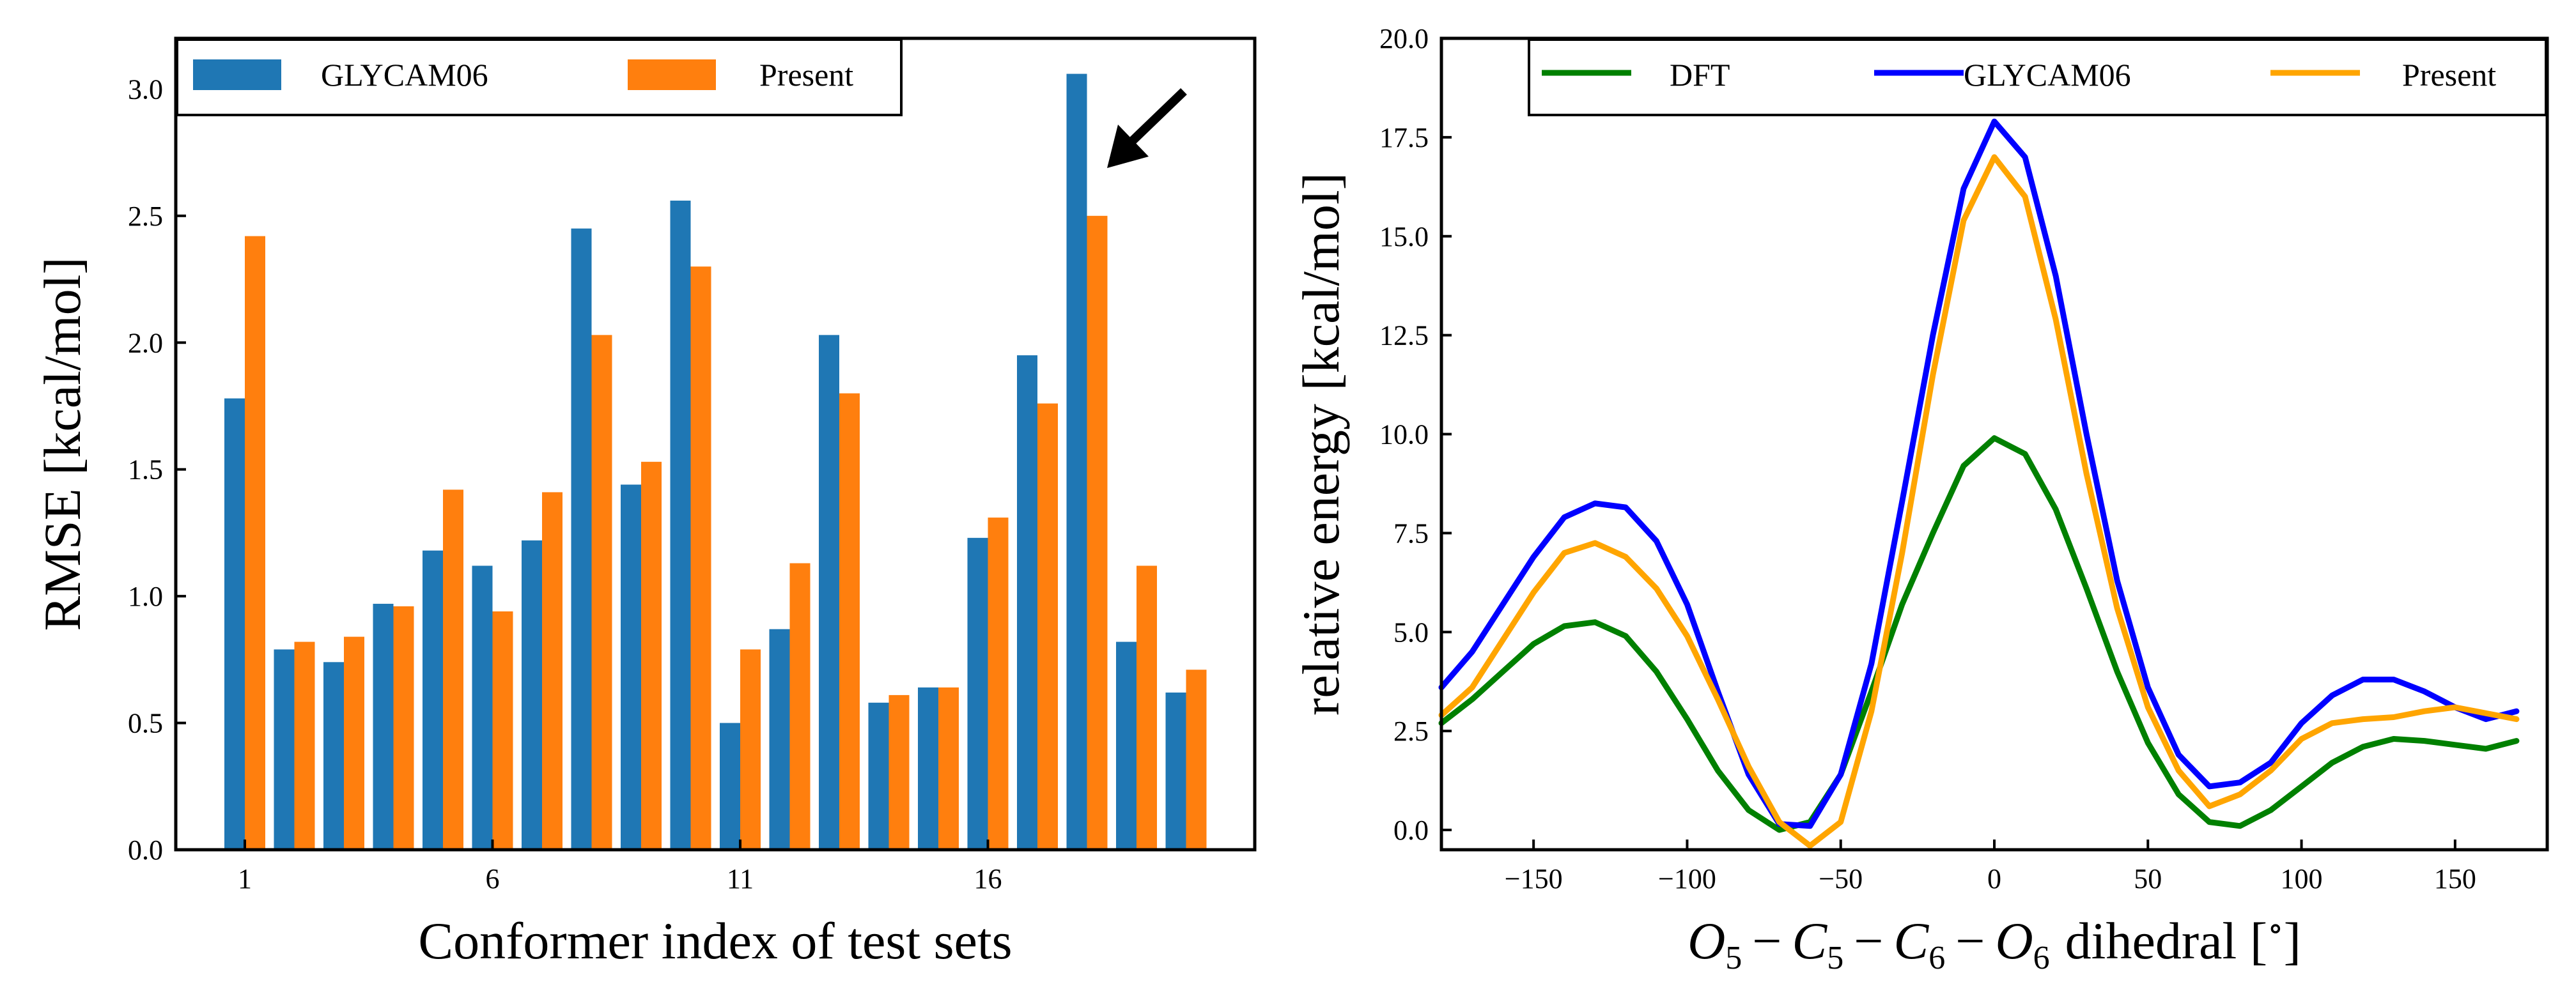 The image size is (2576, 1005). I want to click on y-tick-label: 17.5, so click(1404, 137).